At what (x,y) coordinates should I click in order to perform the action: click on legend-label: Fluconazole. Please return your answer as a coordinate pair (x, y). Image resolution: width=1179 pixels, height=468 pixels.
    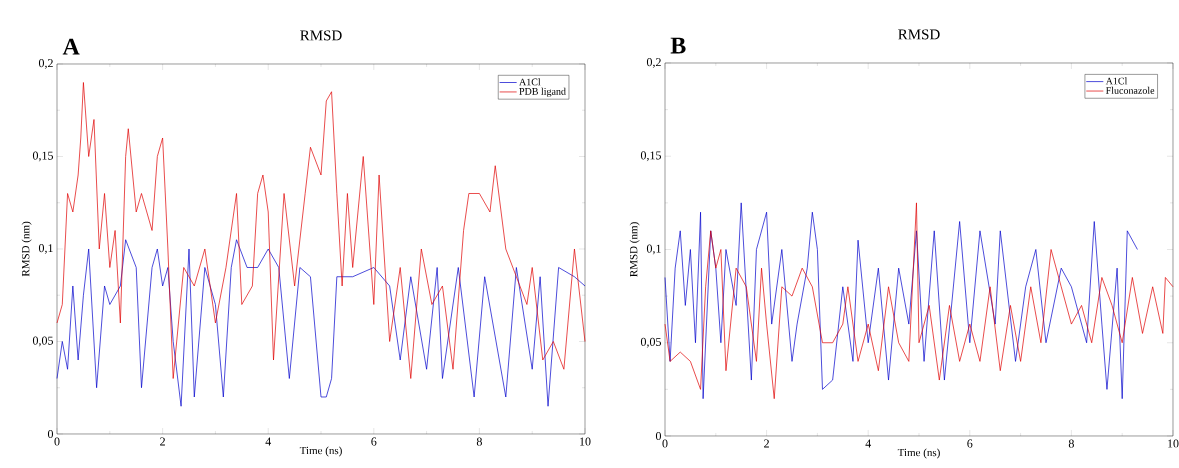
    Looking at the image, I should click on (1130, 90).